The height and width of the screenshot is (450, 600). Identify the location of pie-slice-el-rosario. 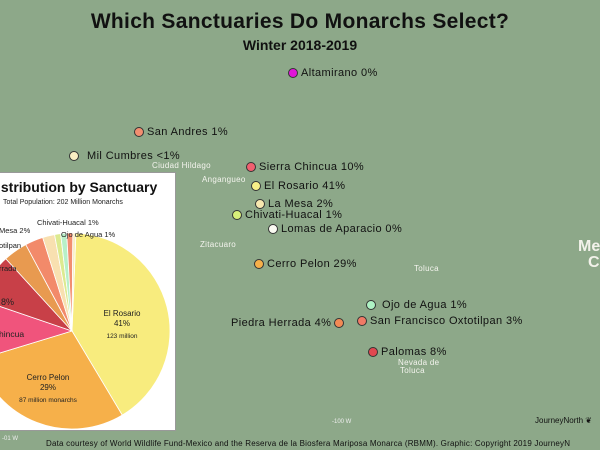
(121, 324).